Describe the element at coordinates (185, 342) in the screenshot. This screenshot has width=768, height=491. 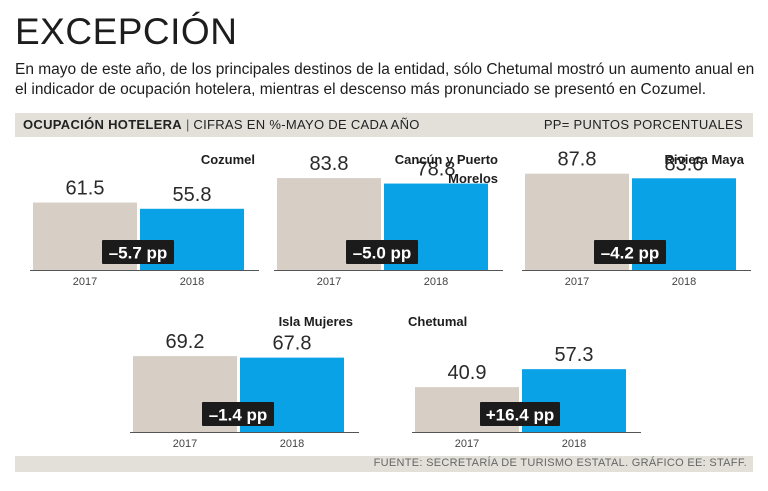
I see `value-label-2017: 69.2` at that location.